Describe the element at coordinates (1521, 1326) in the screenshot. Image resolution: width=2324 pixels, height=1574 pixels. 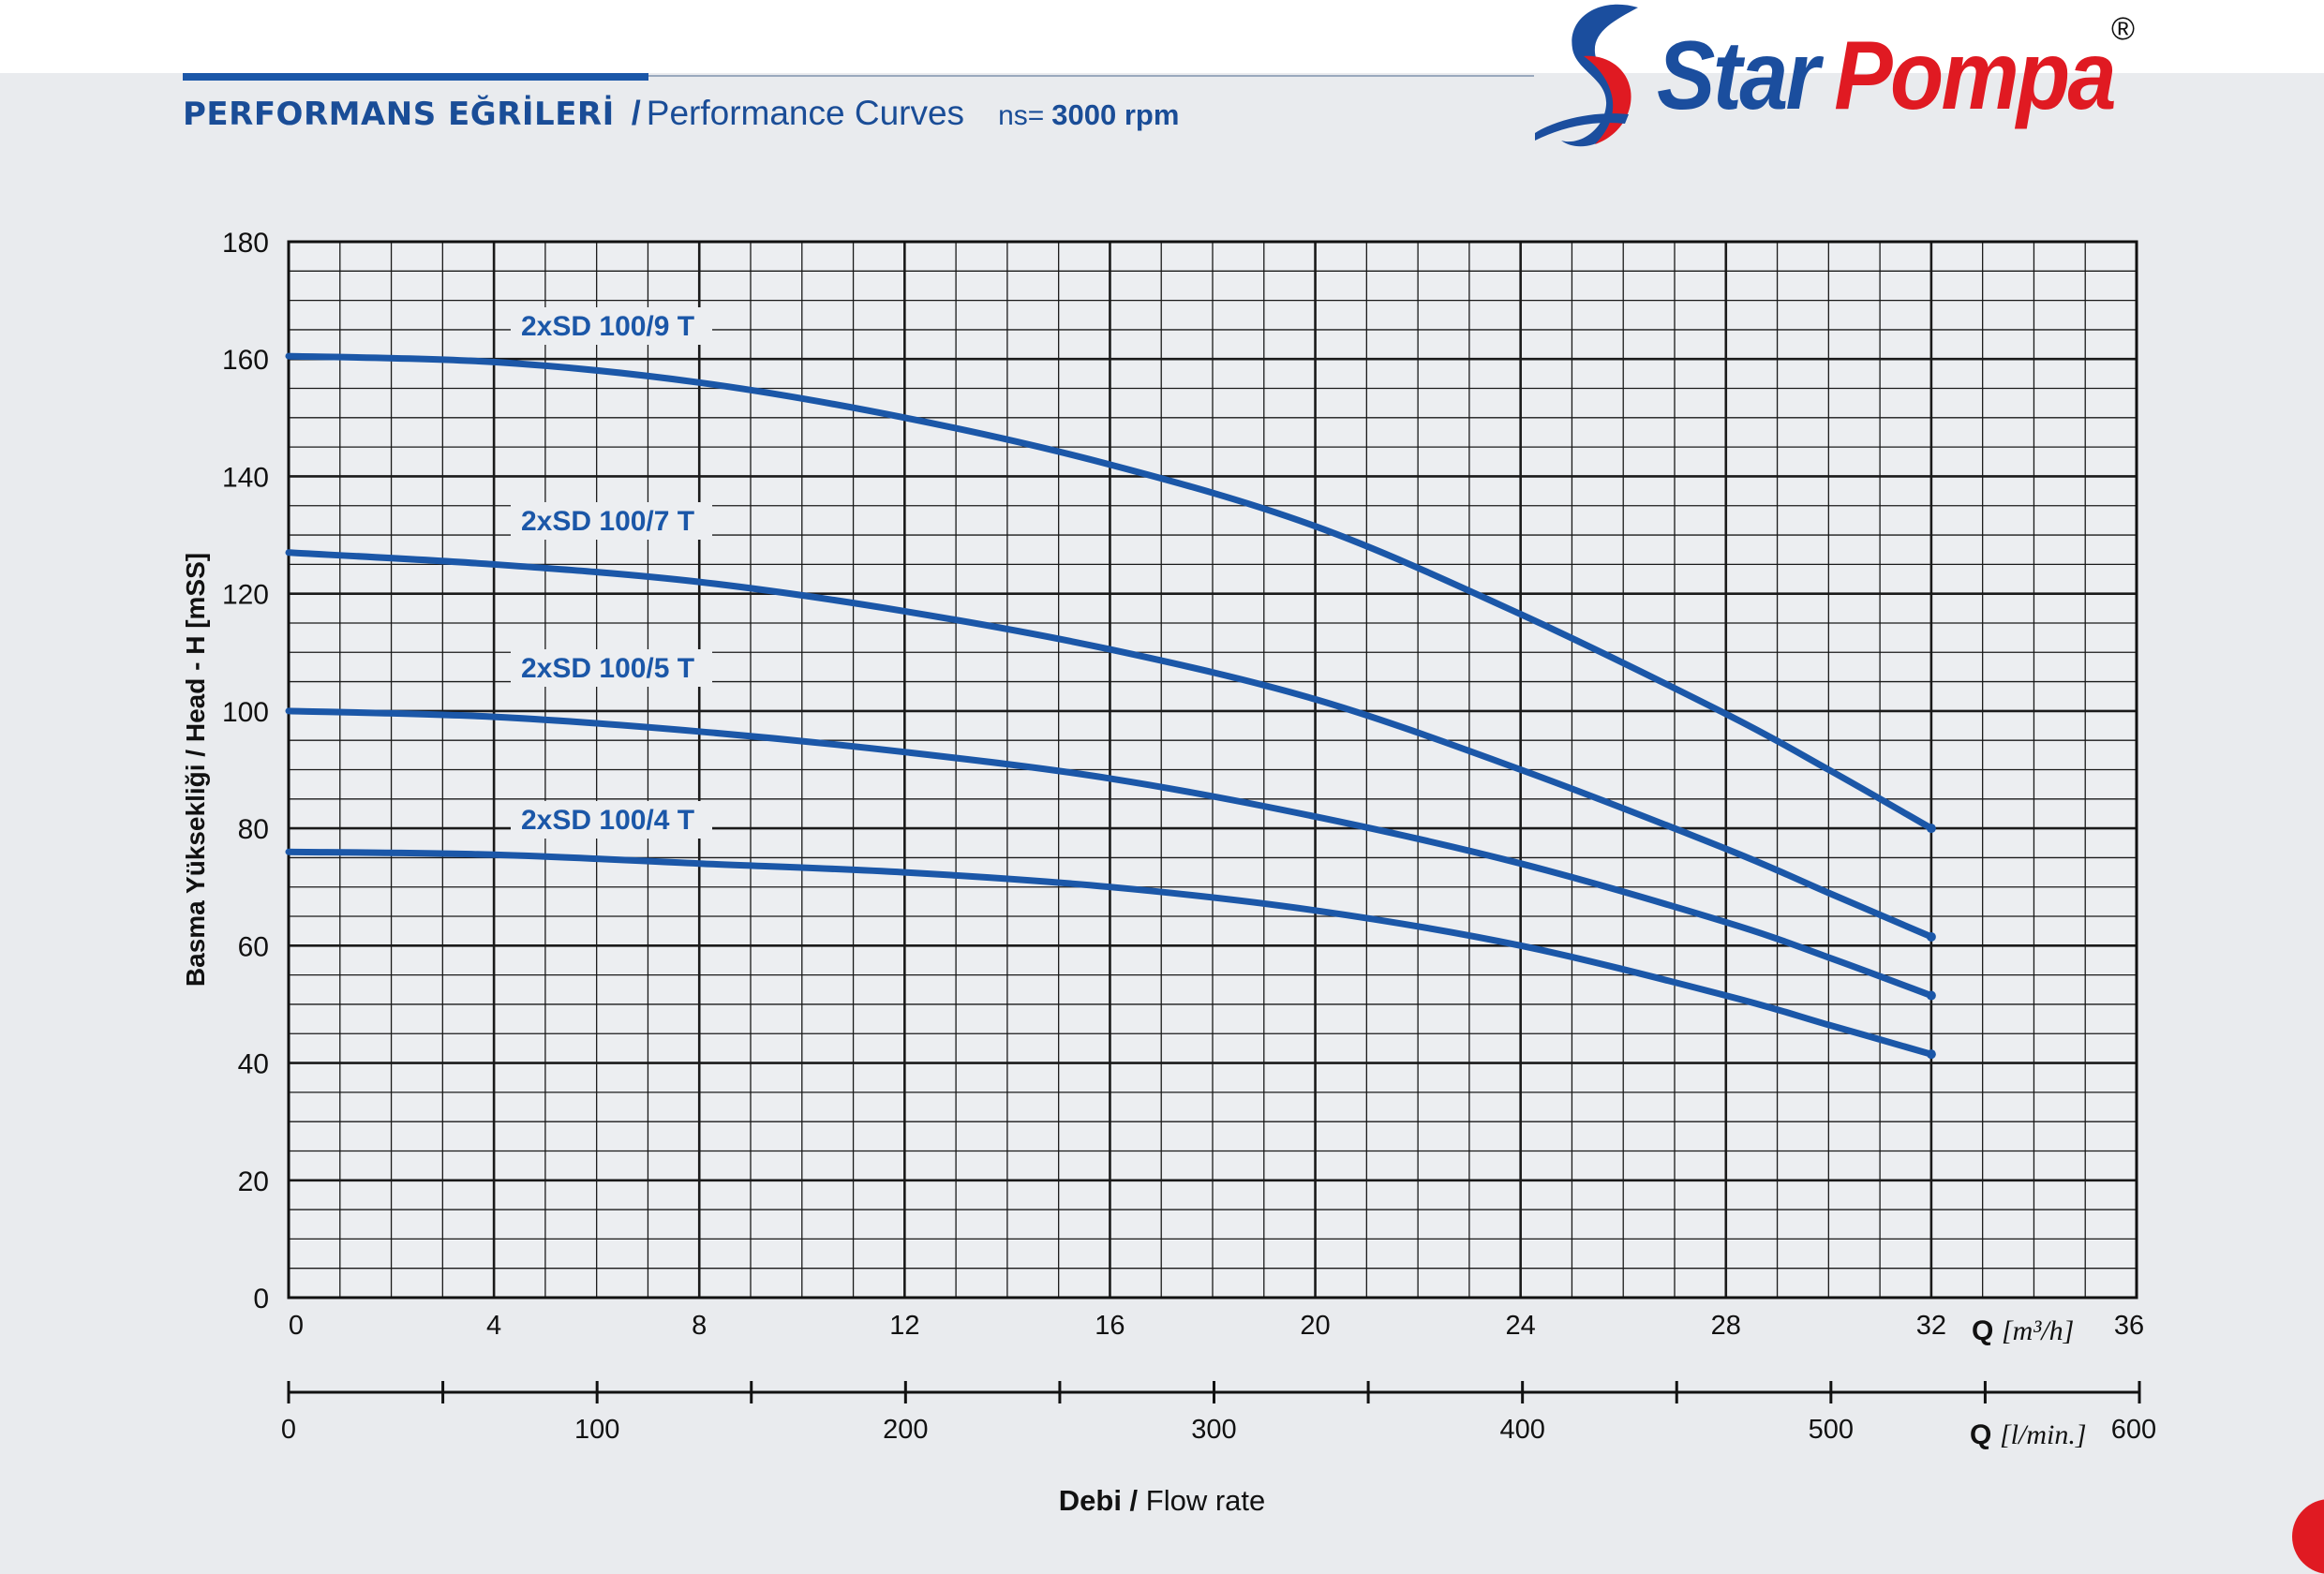
I see `x-tick-label: 24` at that location.